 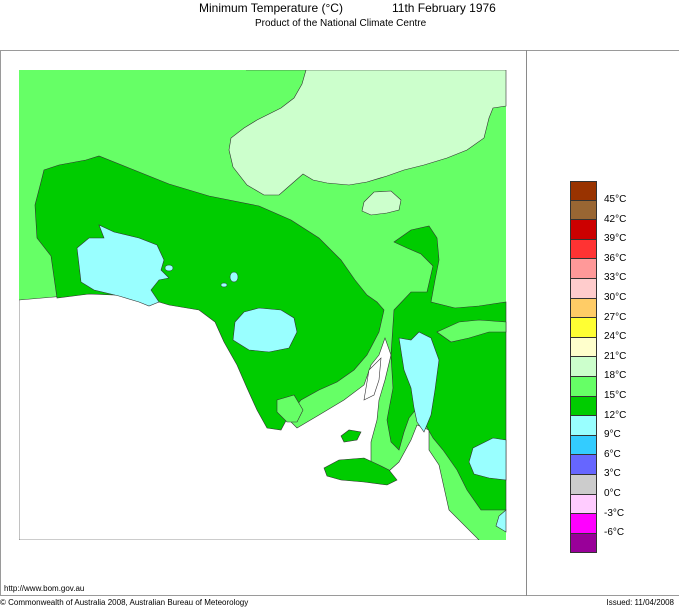 I want to click on legend-label: -6°C, so click(x=614, y=532).